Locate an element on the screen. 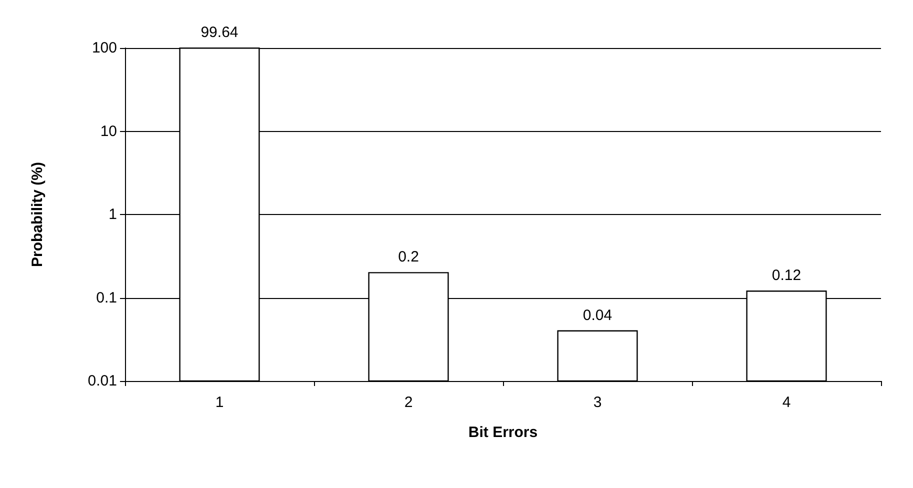 The image size is (913, 488). y-tick-label: 10 is located at coordinates (108, 131).